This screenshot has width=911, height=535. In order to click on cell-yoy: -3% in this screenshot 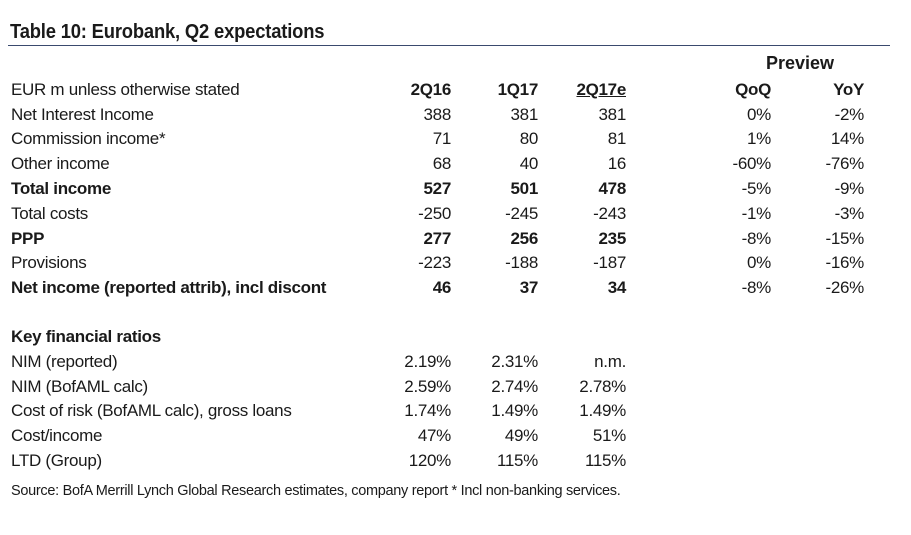, I will do `click(849, 213)`.